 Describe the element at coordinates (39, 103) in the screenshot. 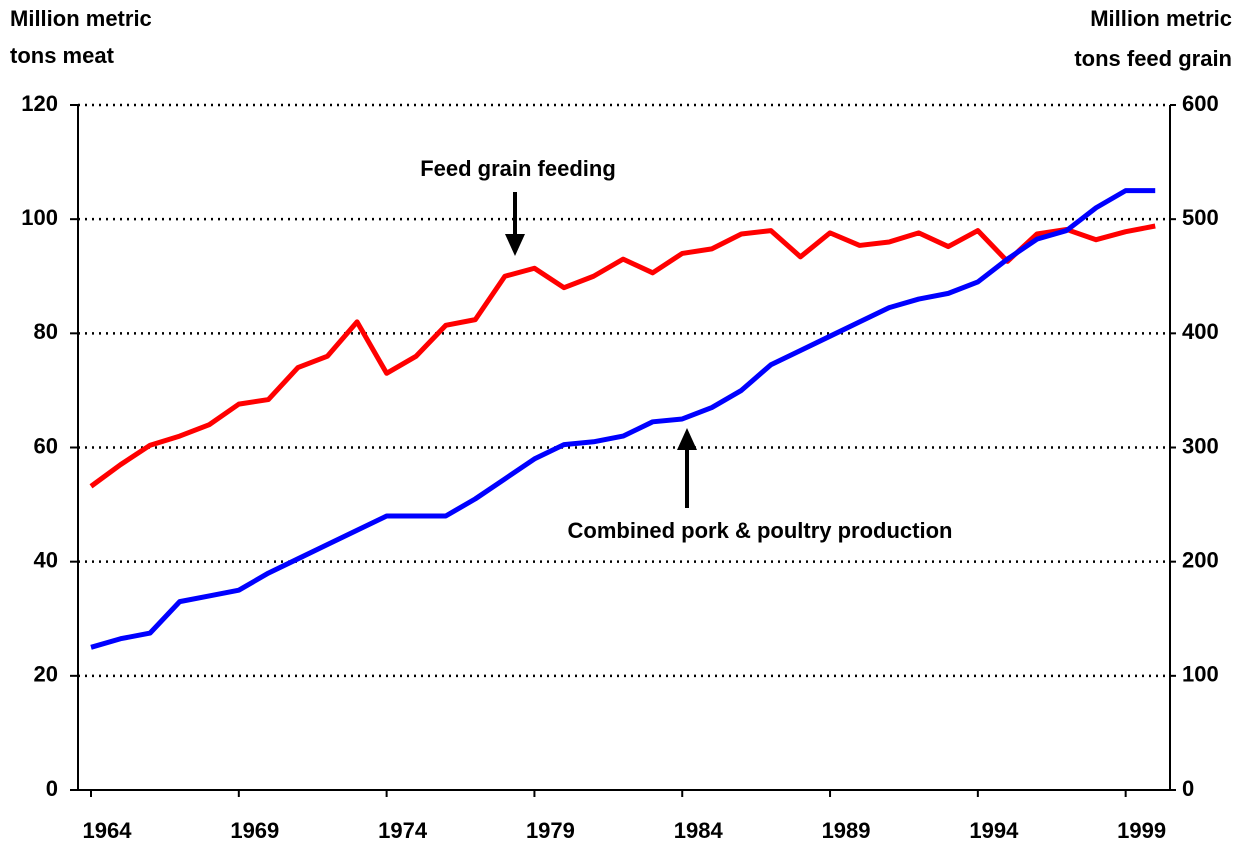

I see `y-tick-label: 120` at that location.